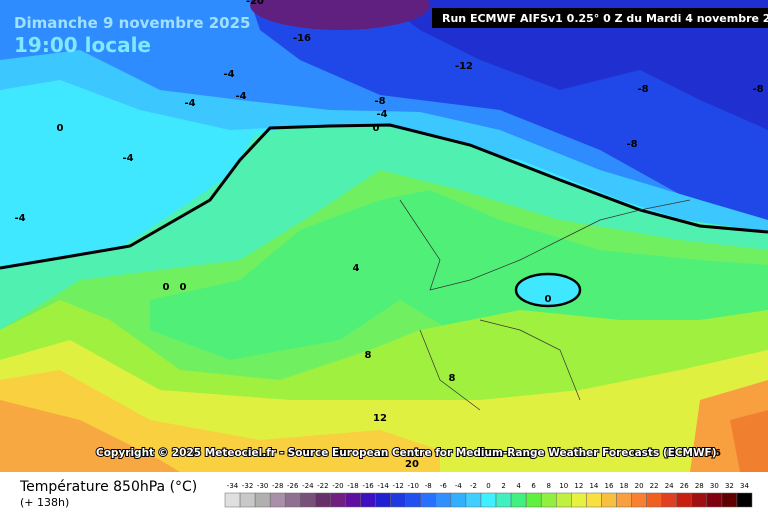 The image size is (768, 512). What do you see at coordinates (428, 486) in the screenshot?
I see `legend-tick-label: -8` at bounding box center [428, 486].